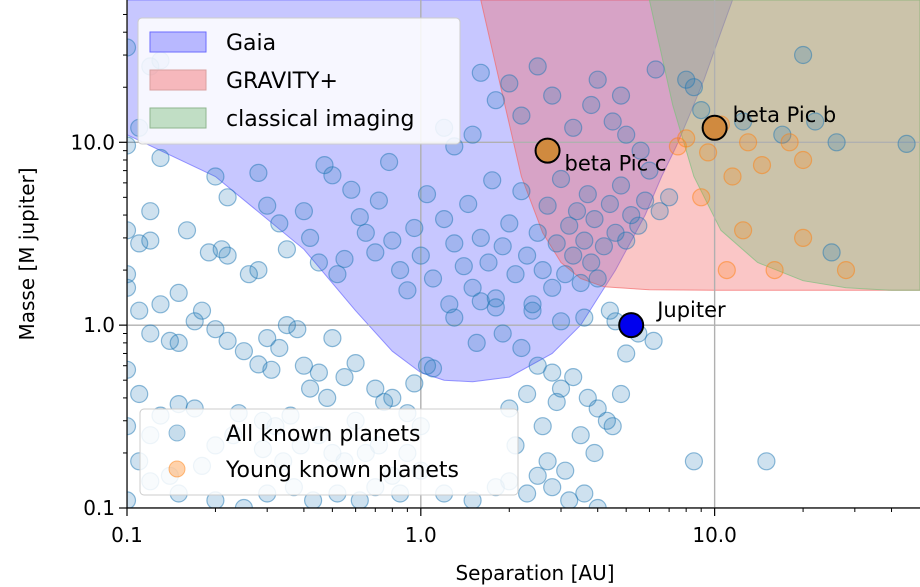  Describe the element at coordinates (99, 508) in the screenshot. I see `y-tick-label: 0.1` at that location.